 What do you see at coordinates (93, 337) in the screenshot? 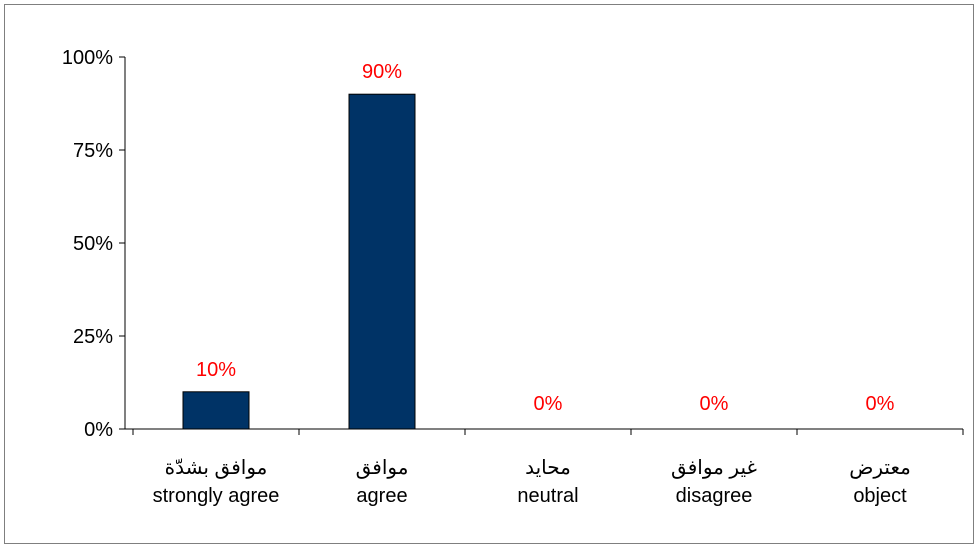
I see `y-tick-label: 25%` at bounding box center [93, 337].